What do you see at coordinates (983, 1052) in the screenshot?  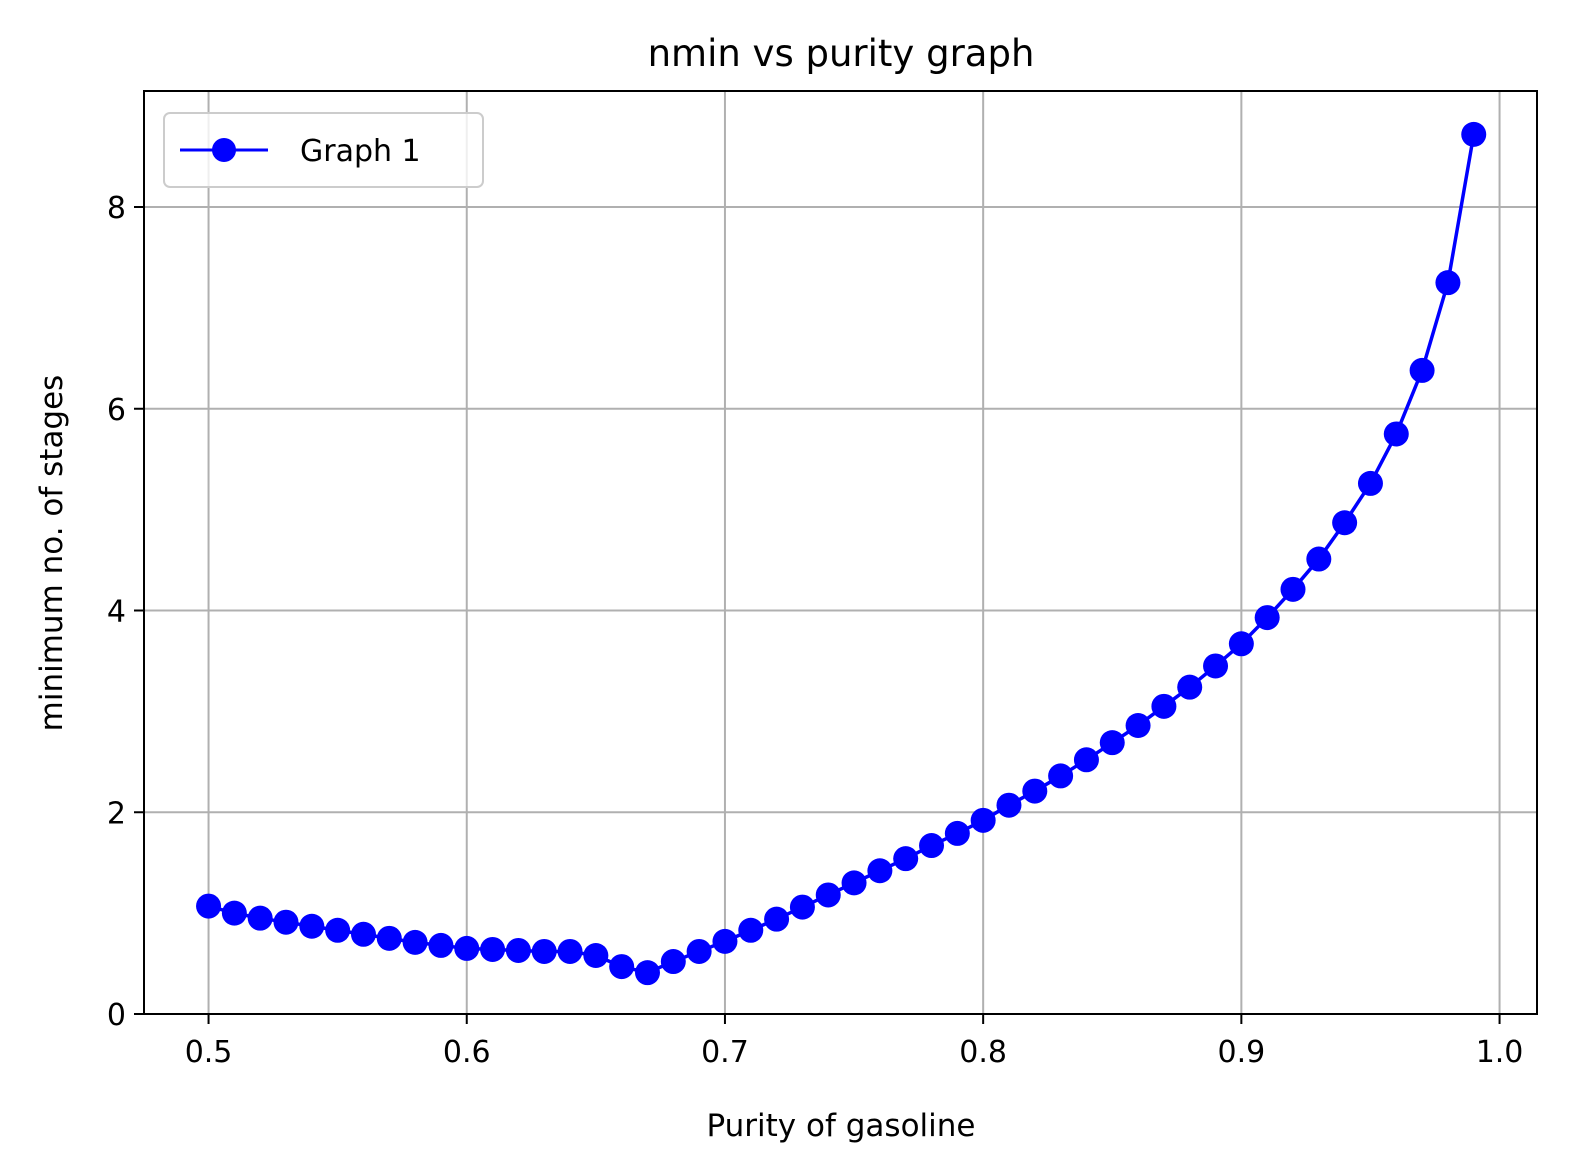 I see `x-tick-label: 0.8` at bounding box center [983, 1052].